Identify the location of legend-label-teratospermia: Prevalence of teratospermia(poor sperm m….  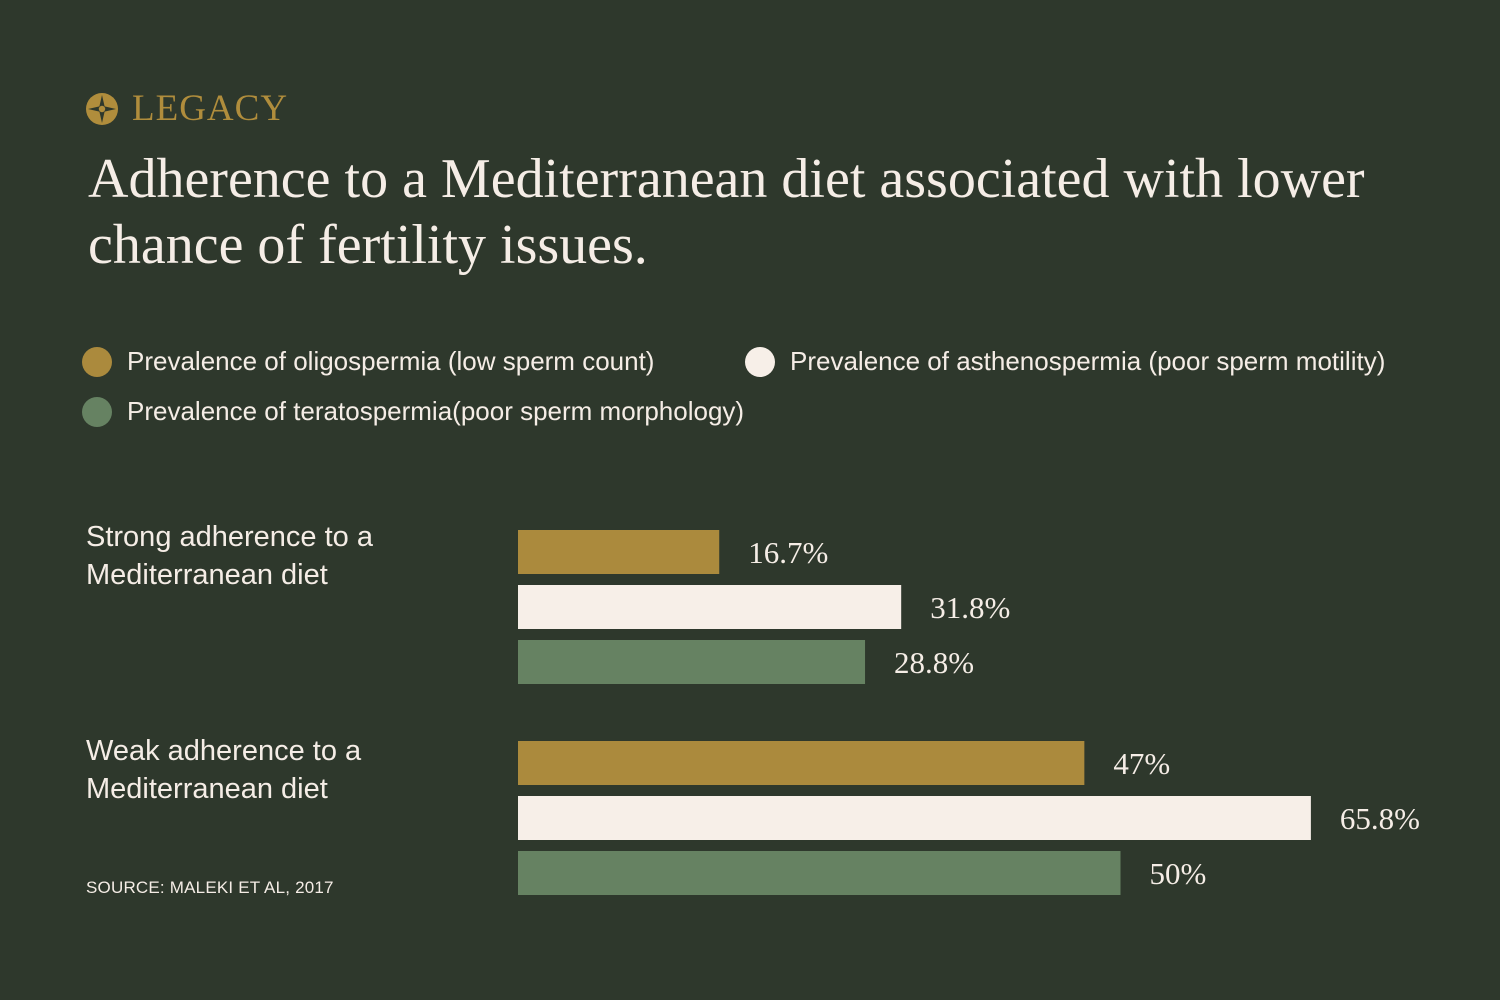
(436, 411).